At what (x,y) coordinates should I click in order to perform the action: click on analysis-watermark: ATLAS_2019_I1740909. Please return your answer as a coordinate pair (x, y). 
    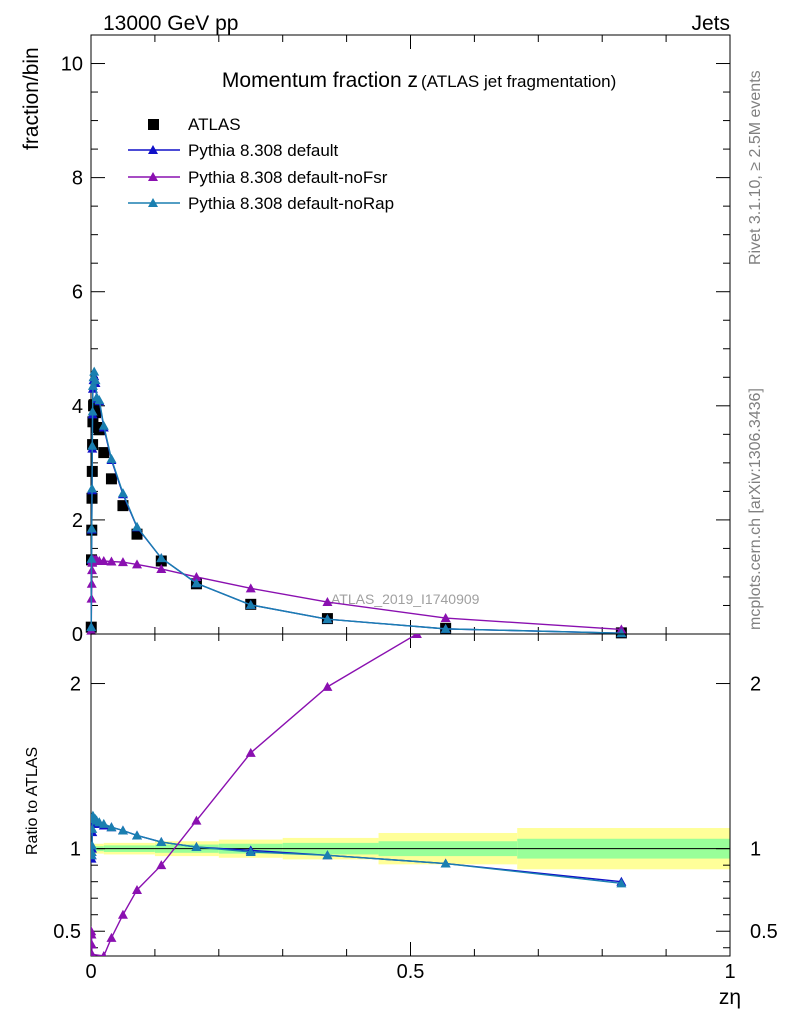
    Looking at the image, I should click on (405, 599).